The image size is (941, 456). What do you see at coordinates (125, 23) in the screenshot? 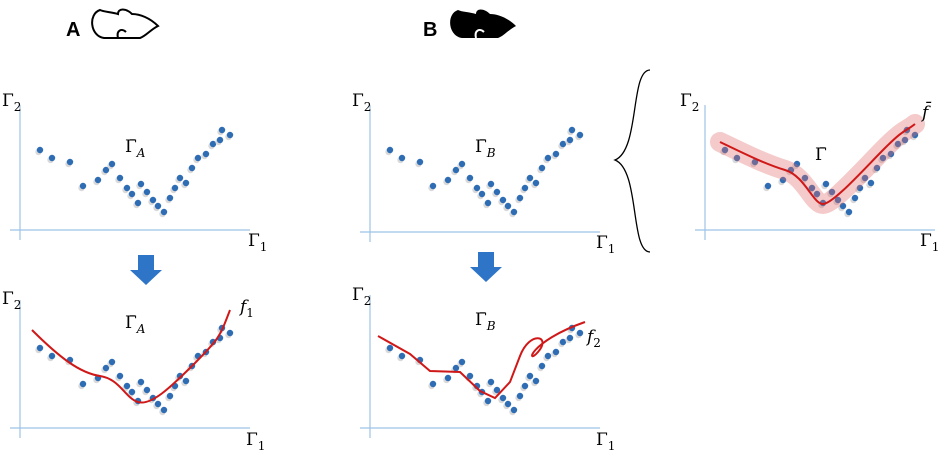
I see `mouse-icon` at bounding box center [125, 23].